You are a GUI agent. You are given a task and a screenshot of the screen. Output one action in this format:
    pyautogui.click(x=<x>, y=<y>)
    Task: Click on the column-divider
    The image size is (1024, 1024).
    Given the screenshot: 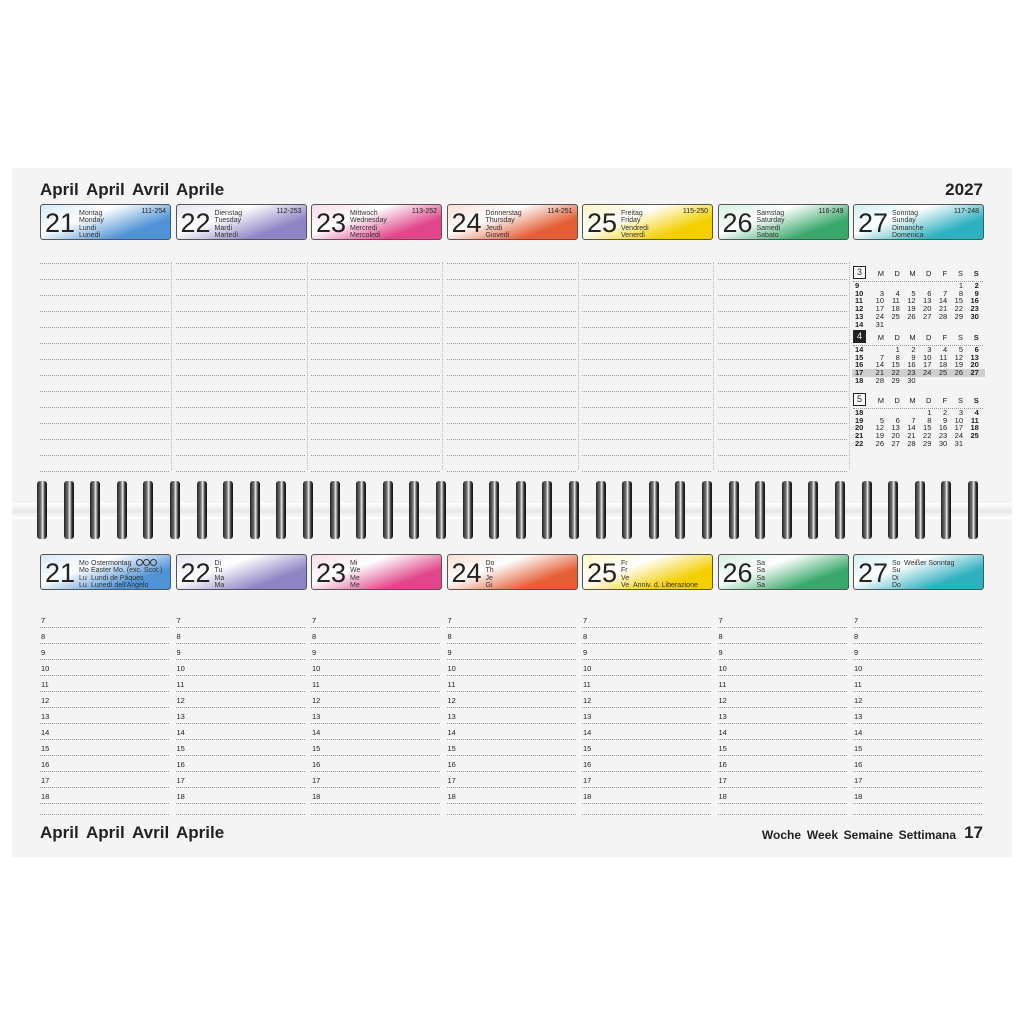 What is the action you would take?
    pyautogui.click(x=713, y=366)
    